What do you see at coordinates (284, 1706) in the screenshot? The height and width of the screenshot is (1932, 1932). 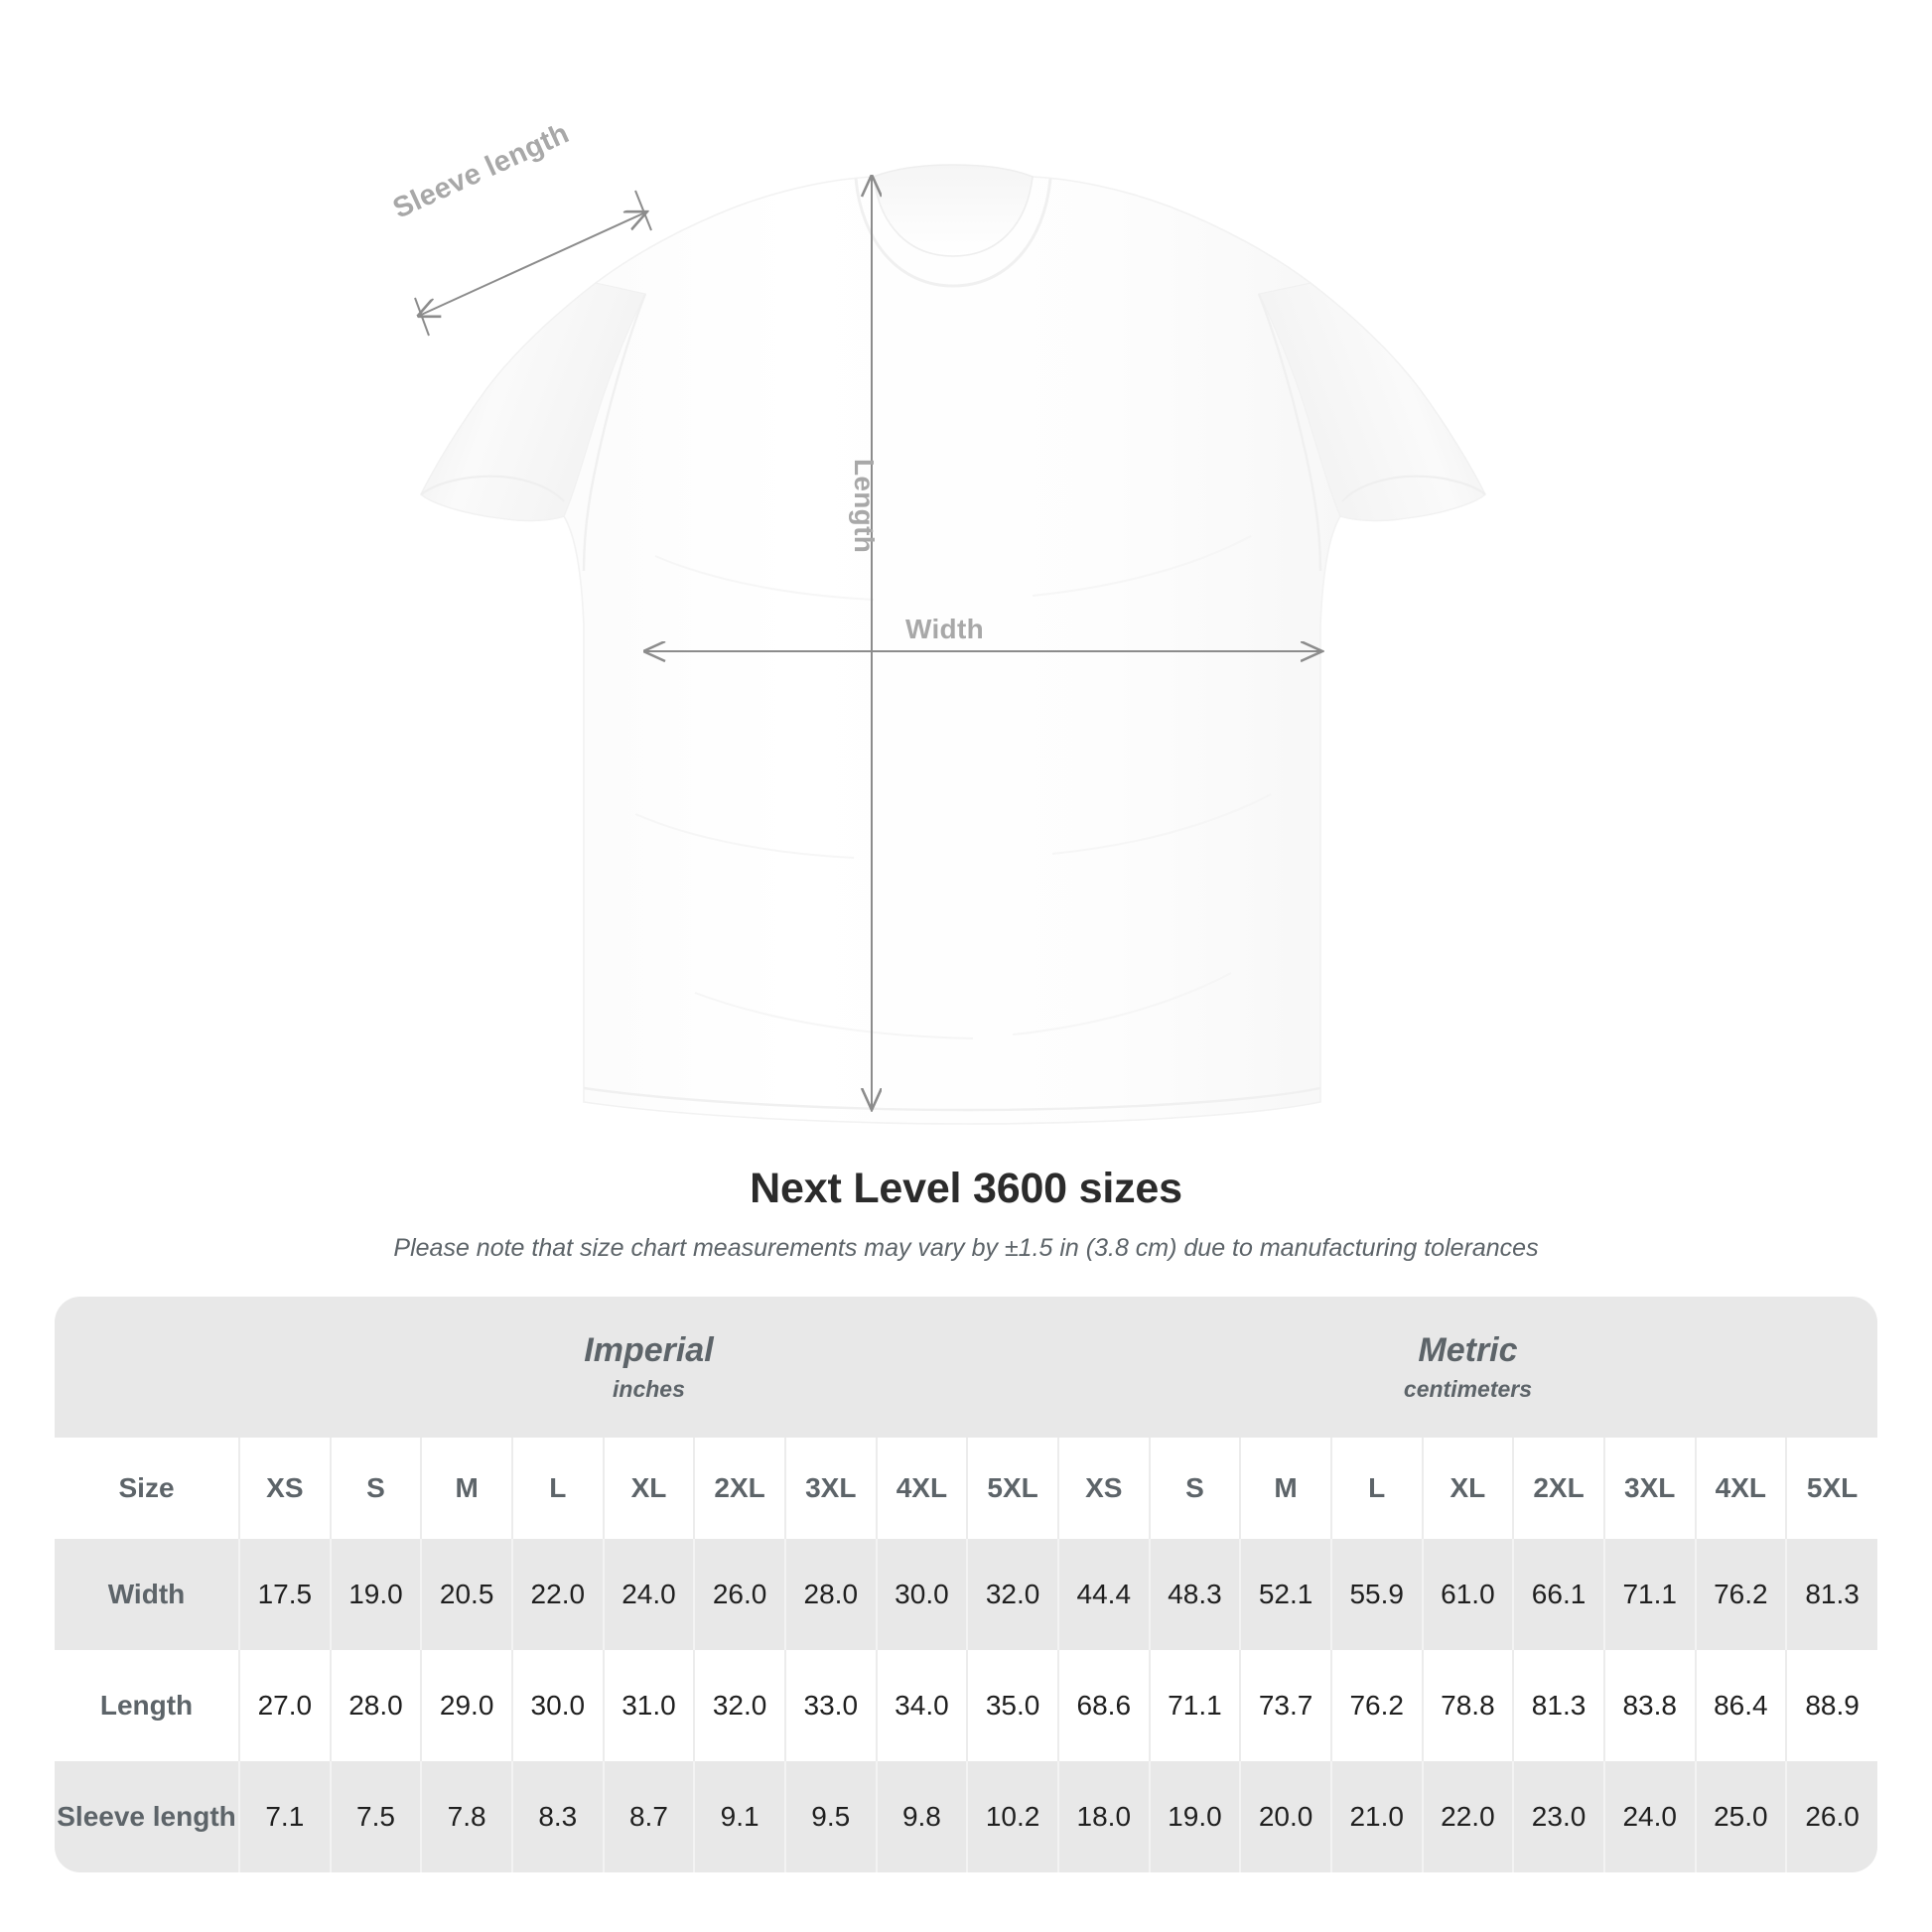 I see `cell-value: 27.0` at bounding box center [284, 1706].